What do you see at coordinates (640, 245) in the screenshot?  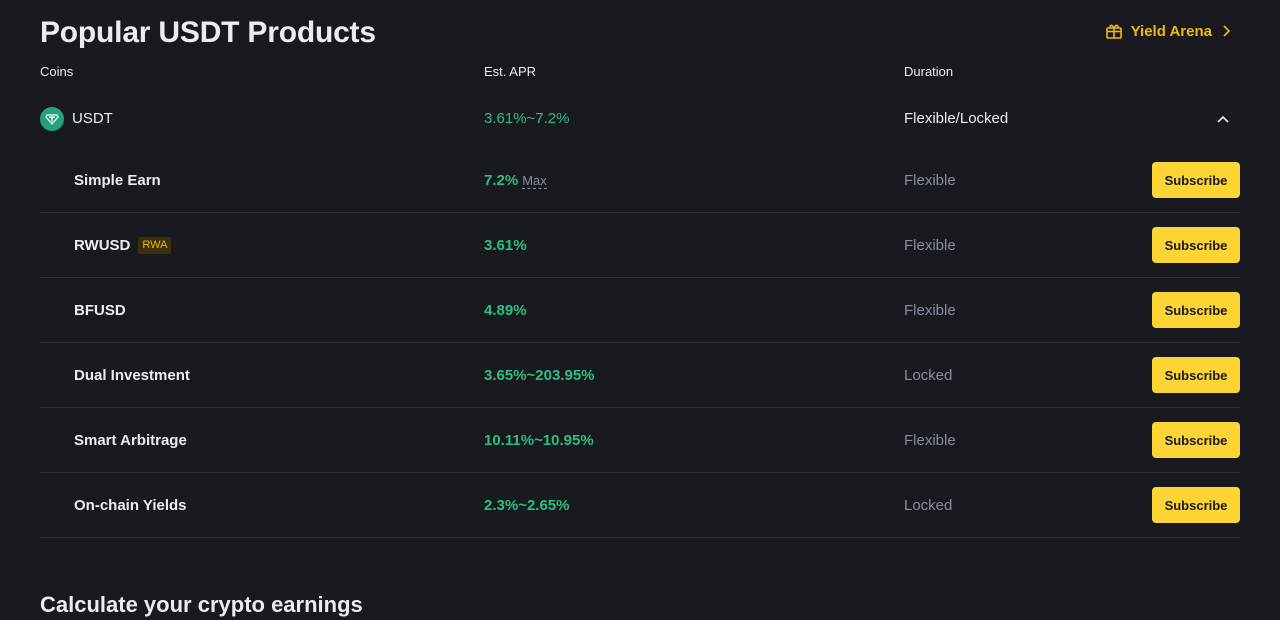 I see `product-row-rwusd: RWUSD RWA 3.61% Flexible Subscribe` at bounding box center [640, 245].